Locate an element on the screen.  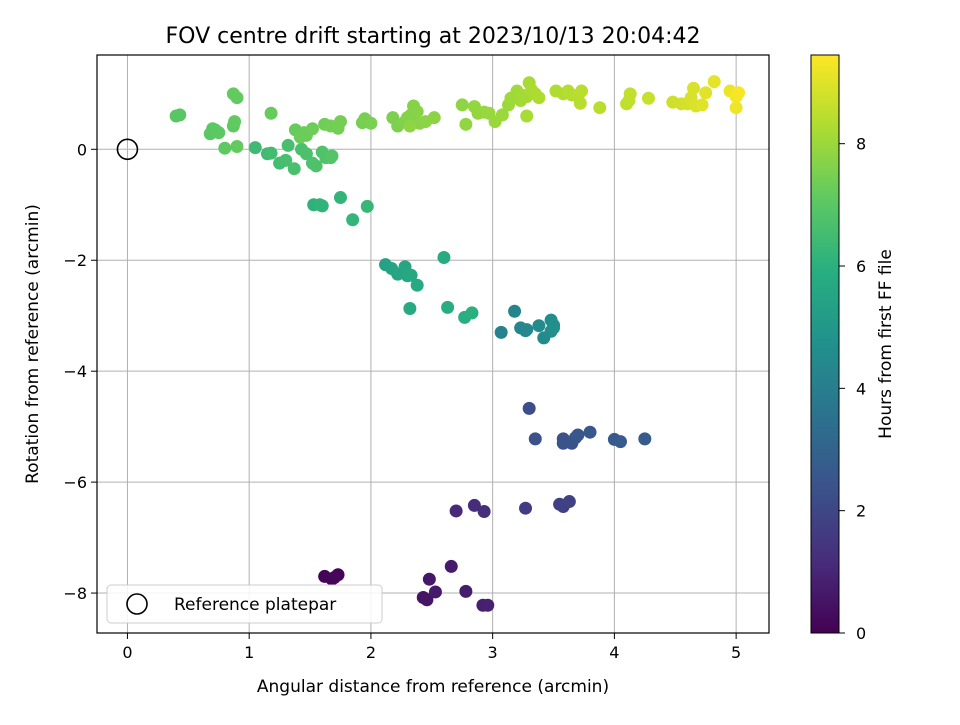
y-axis-ticks: −8 −6 −4 −2 0 is located at coordinates (80, 371).